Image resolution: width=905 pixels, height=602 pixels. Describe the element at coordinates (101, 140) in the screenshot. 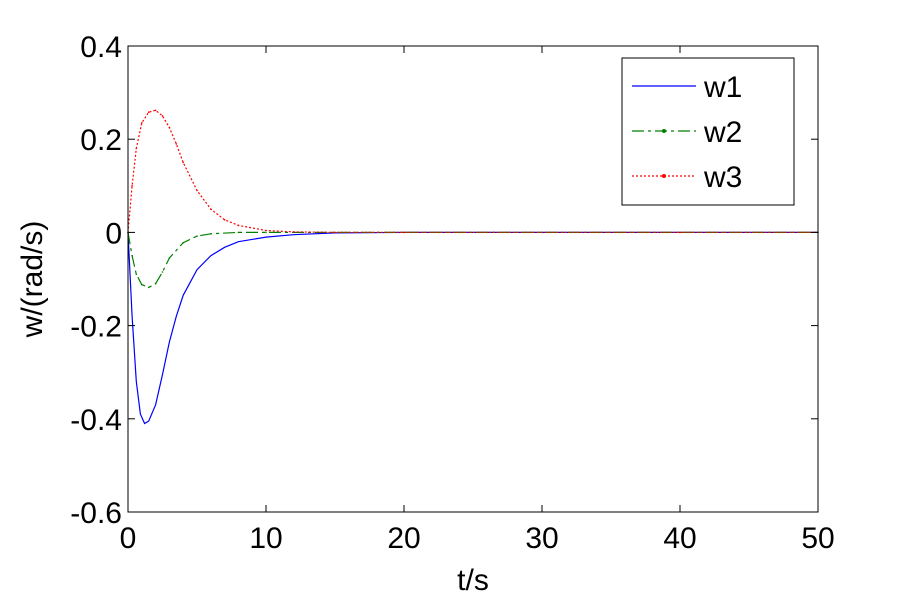

I see `y-tick-label: 0.2` at that location.